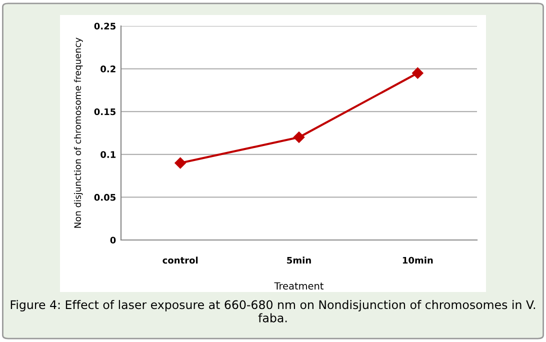 Image resolution: width=546 pixels, height=342 pixels. What do you see at coordinates (113, 240) in the screenshot?
I see `y-tick-label: 0` at bounding box center [113, 240].